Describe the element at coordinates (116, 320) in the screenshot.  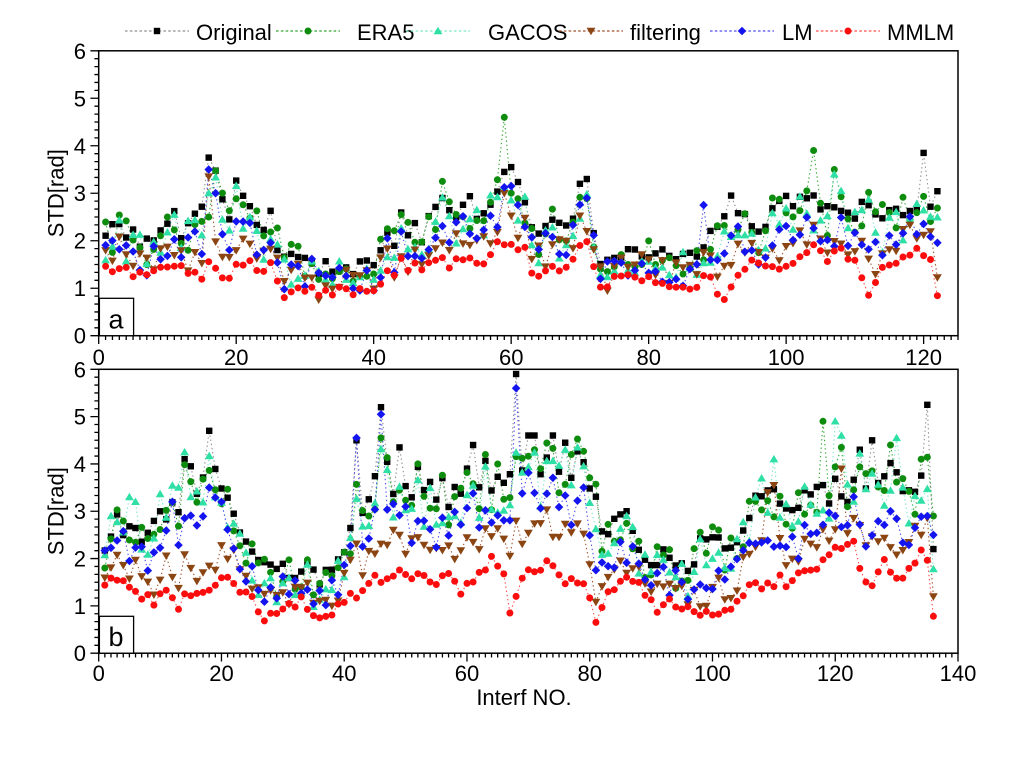
I see `svg-text: a` at that location.